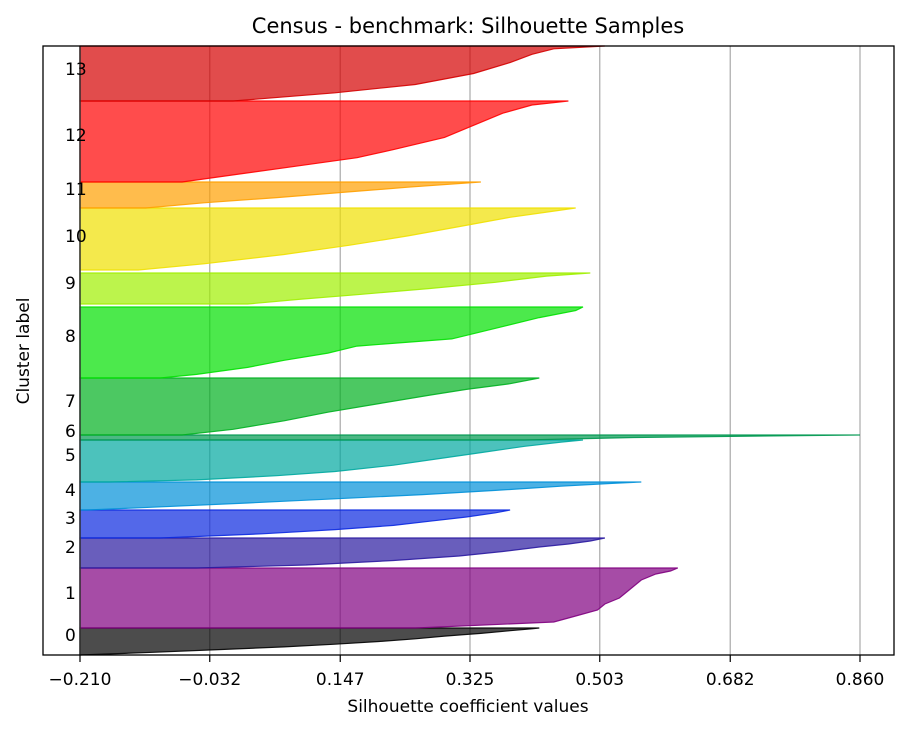  Describe the element at coordinates (76, 70) in the screenshot. I see `cluster-label-13: 13` at that location.